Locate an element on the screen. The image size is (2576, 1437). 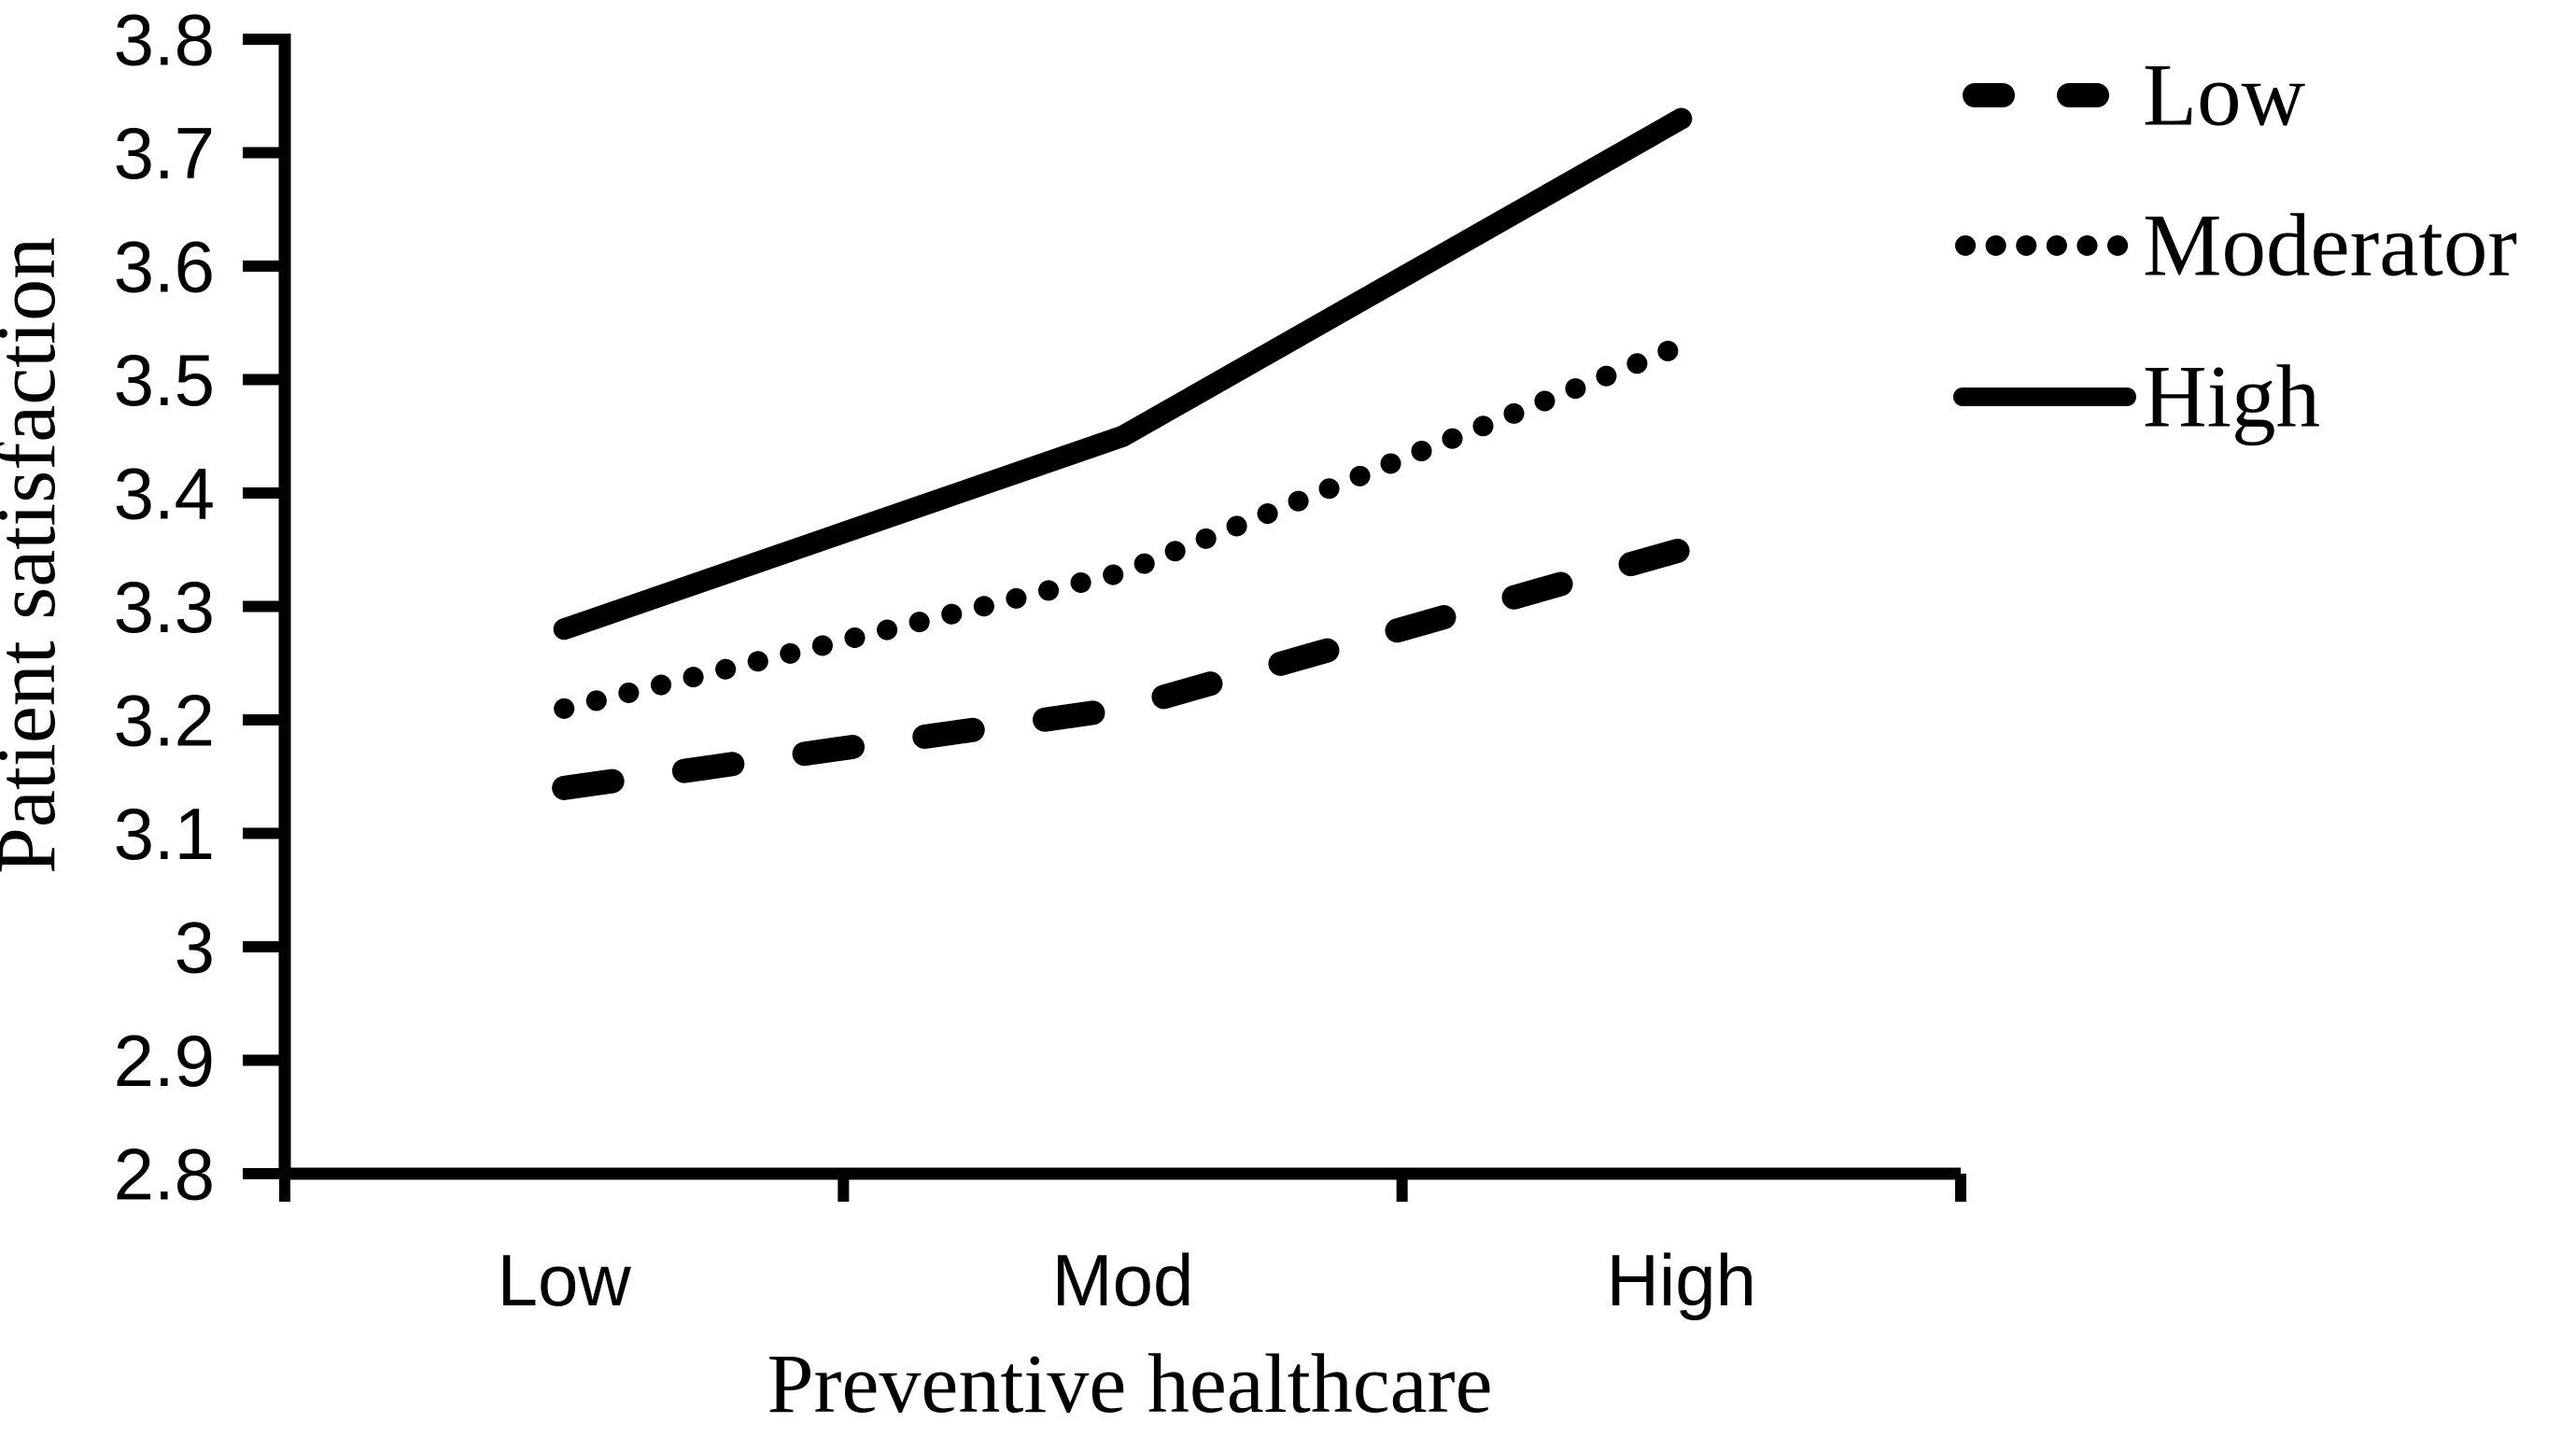
x-axis-title: Preventive healthcare is located at coordinates (1129, 1384).